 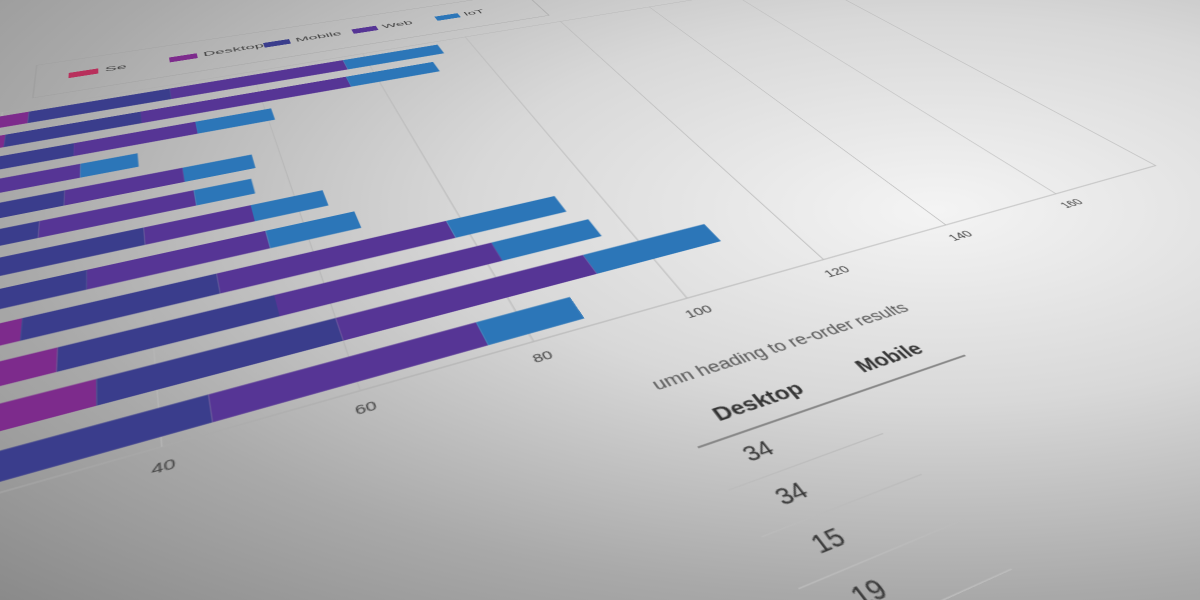 What do you see at coordinates (543, 357) in the screenshot?
I see `x-tick-label: 80` at bounding box center [543, 357].